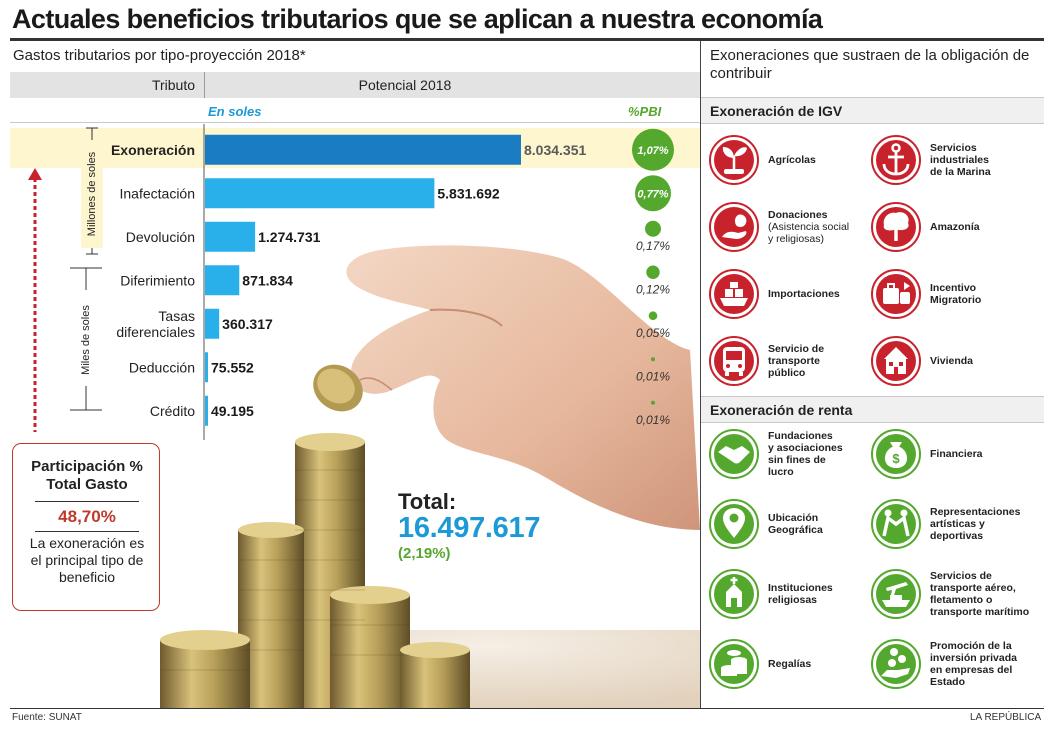 Image resolution: width=1054 pixels, height=731 pixels. Describe the element at coordinates (405, 85) in the screenshot. I see `column-header-potencial: Potencial 2018` at that location.